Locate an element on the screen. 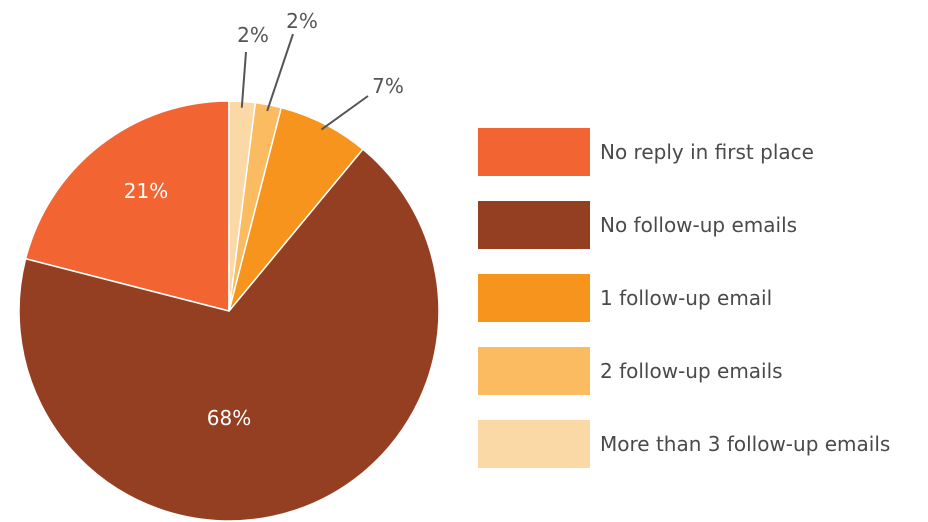 The width and height of the screenshot is (928, 522). legend-item-2-follow-up-emails: 2 follow-up emails is located at coordinates (630, 371).